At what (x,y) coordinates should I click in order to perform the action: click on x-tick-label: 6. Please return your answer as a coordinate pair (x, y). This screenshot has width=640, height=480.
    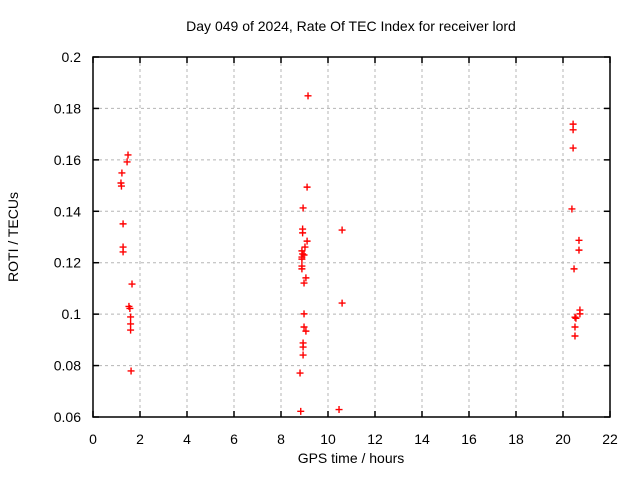
    Looking at the image, I should click on (234, 439).